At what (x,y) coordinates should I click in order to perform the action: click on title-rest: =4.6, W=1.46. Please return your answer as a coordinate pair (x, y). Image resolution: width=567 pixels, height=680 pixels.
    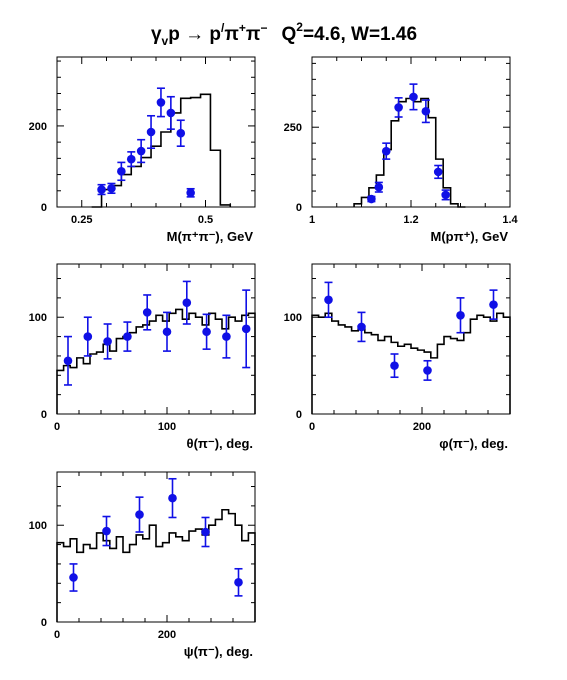
    Looking at the image, I should click on (360, 34).